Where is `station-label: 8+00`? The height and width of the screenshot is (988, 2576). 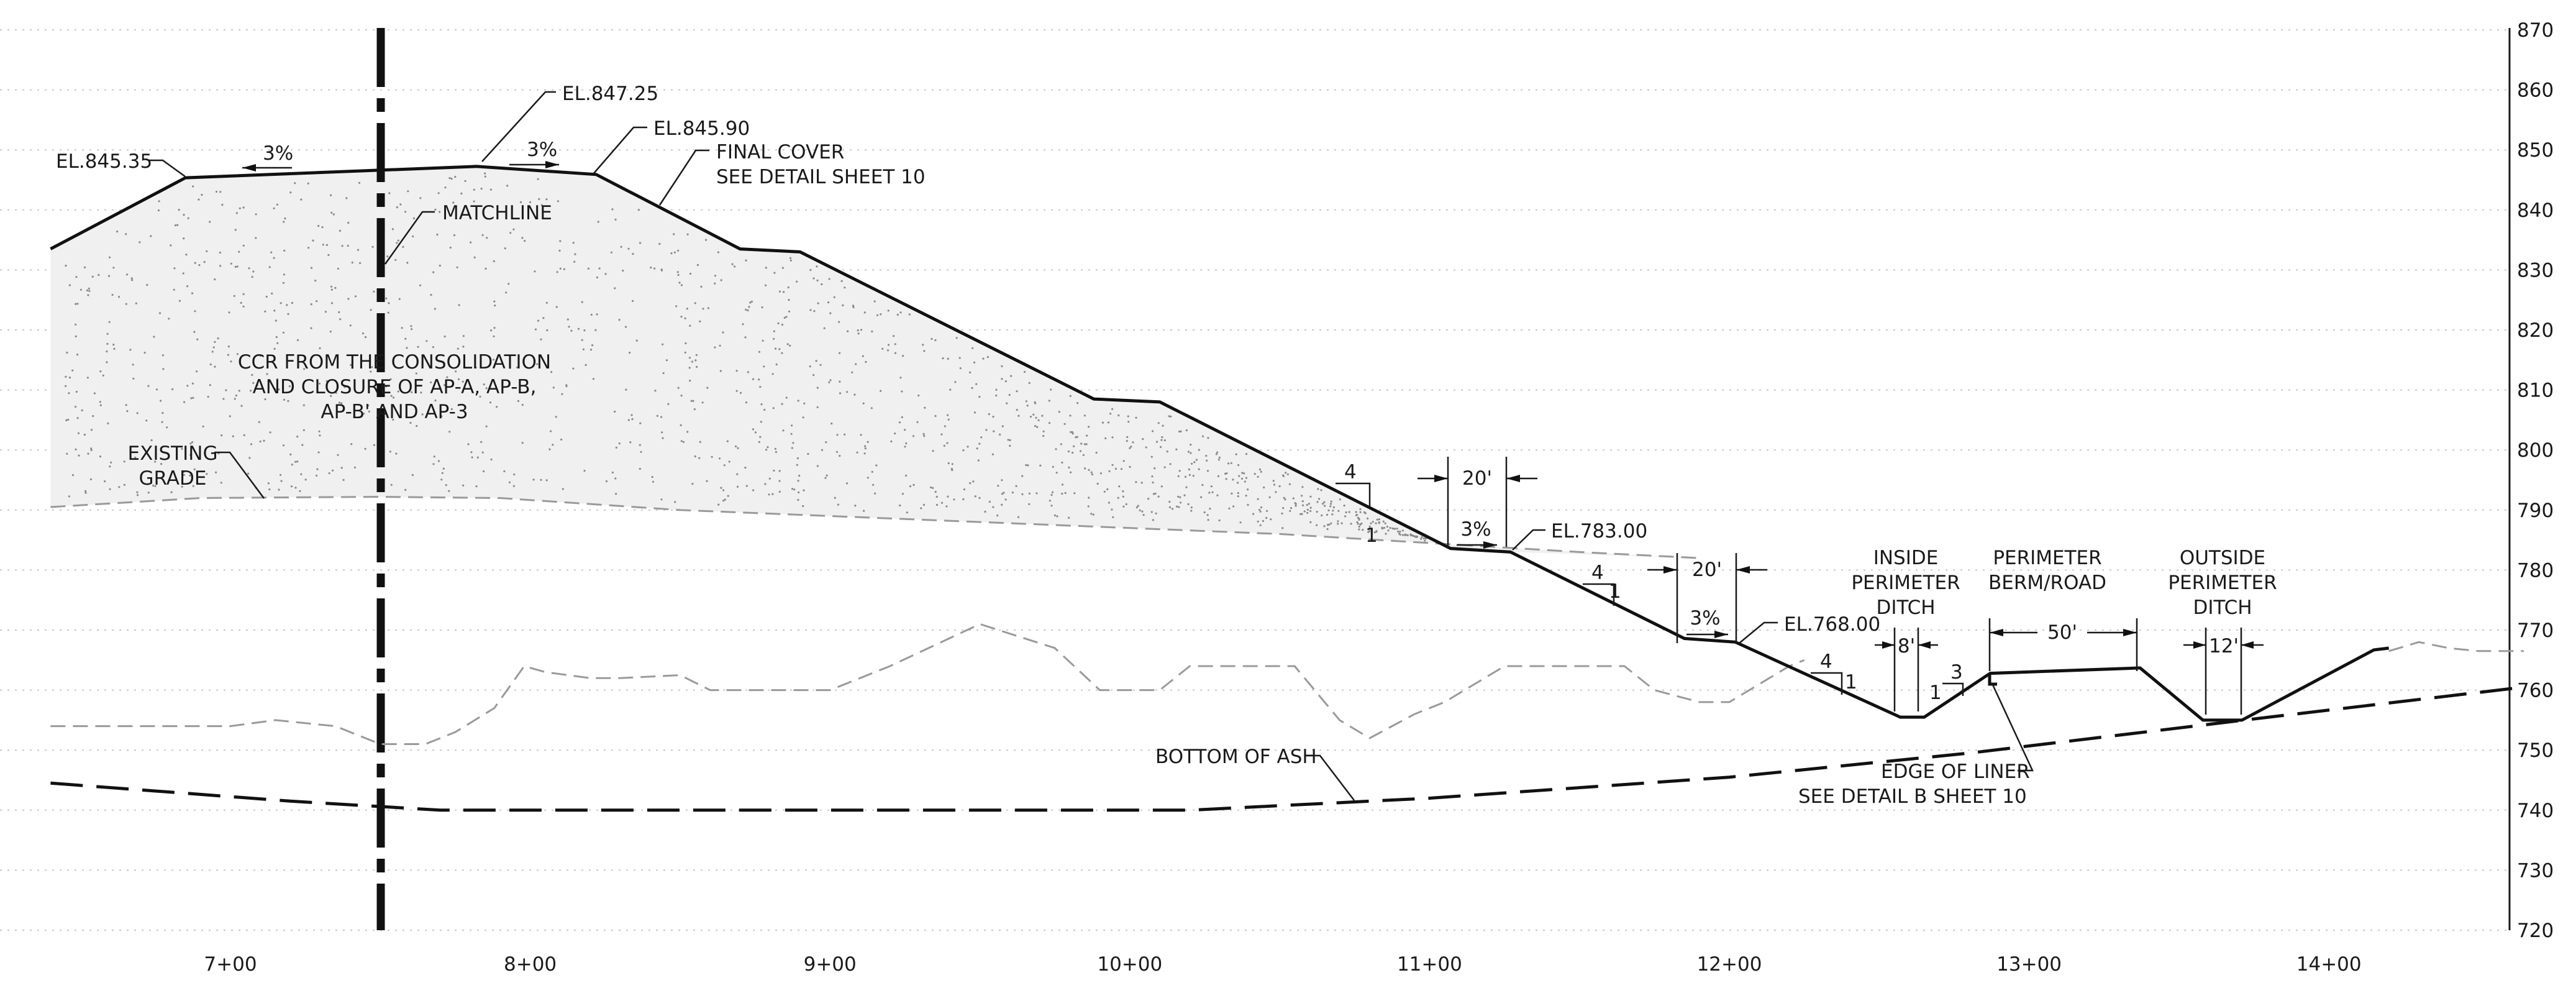 station-label: 8+00 is located at coordinates (530, 964).